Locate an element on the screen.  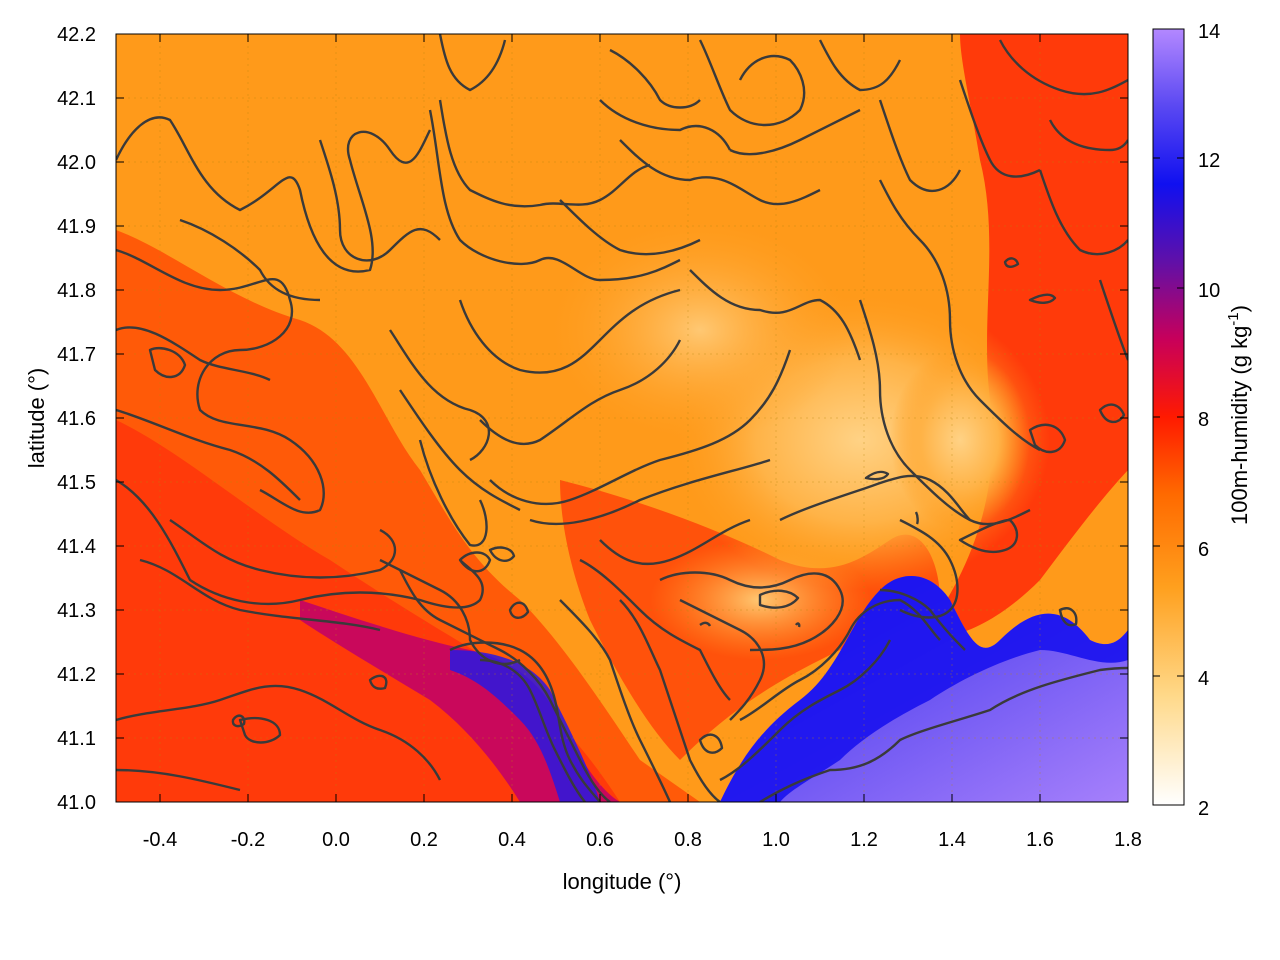
heatmap-dry-ne is located at coordinates (960, 440).